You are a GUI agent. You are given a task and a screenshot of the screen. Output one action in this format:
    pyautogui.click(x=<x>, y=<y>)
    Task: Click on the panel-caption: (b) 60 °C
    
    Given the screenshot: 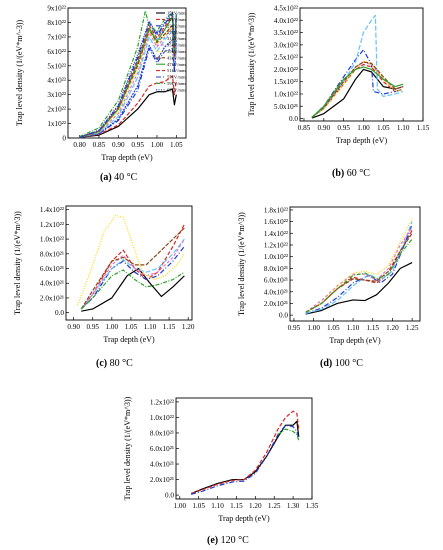 What is the action you would take?
    pyautogui.click(x=351, y=173)
    